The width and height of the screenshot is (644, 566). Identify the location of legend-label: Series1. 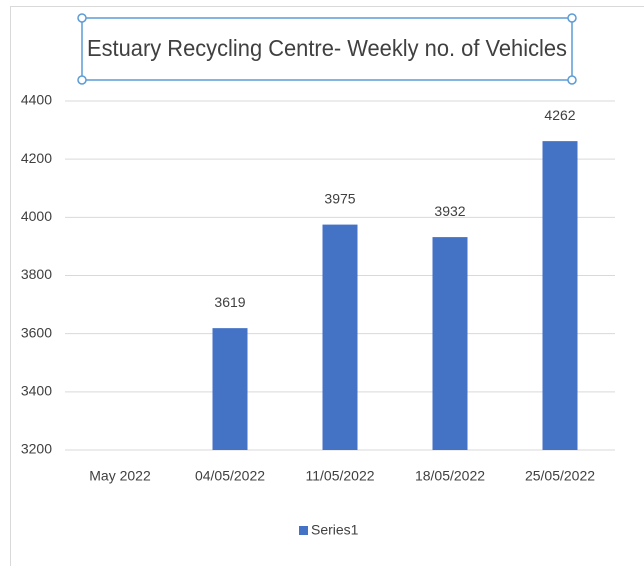
(335, 530).